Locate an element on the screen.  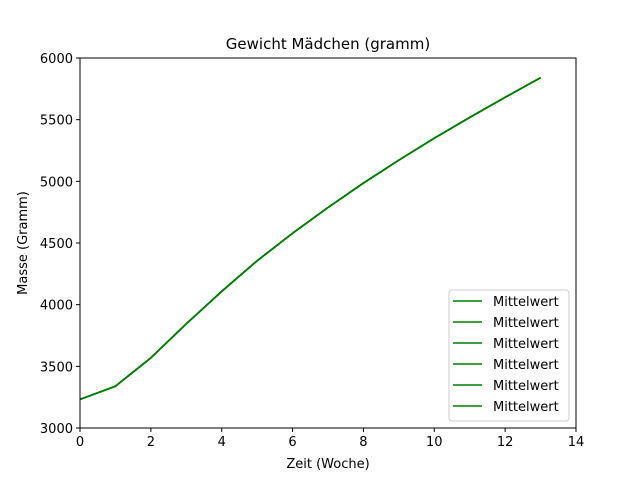
y-tick-label: 6000 is located at coordinates (56, 59).